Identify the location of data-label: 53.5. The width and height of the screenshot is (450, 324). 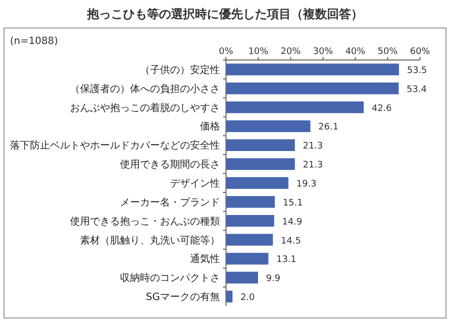
(417, 71).